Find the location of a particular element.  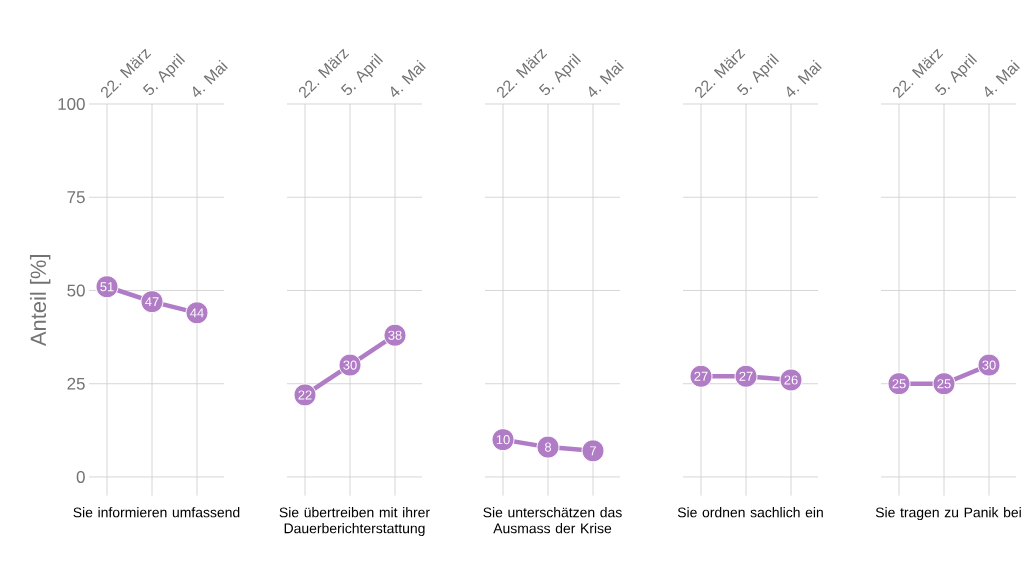

x-axis-title: Sie informieren umfassend is located at coordinates (156, 512).